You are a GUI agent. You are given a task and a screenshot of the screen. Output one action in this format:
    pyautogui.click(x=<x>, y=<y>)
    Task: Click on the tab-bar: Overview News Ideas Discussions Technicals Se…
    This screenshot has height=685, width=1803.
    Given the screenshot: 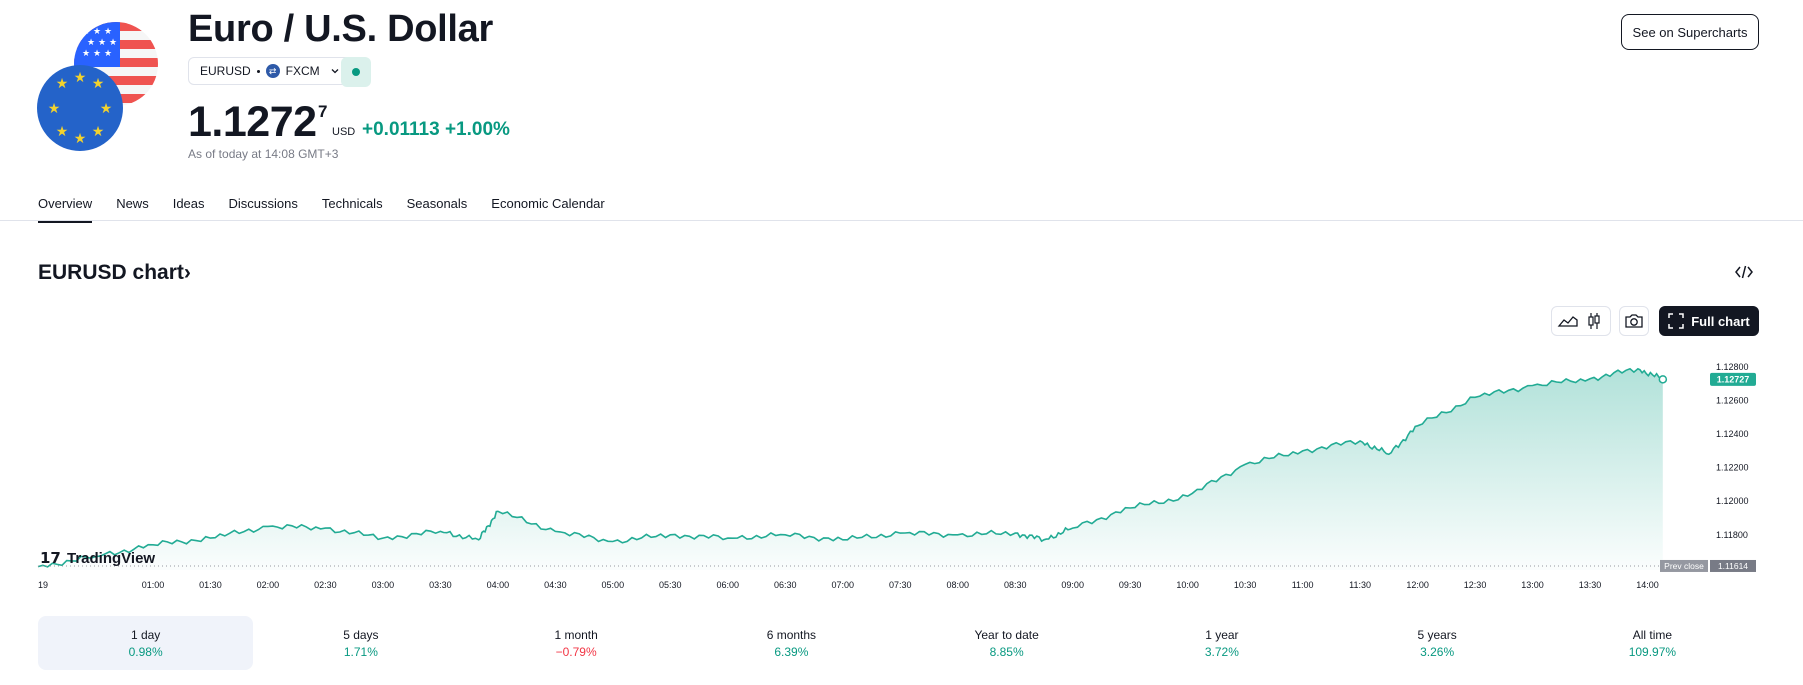 What is the action you would take?
    pyautogui.click(x=333, y=209)
    